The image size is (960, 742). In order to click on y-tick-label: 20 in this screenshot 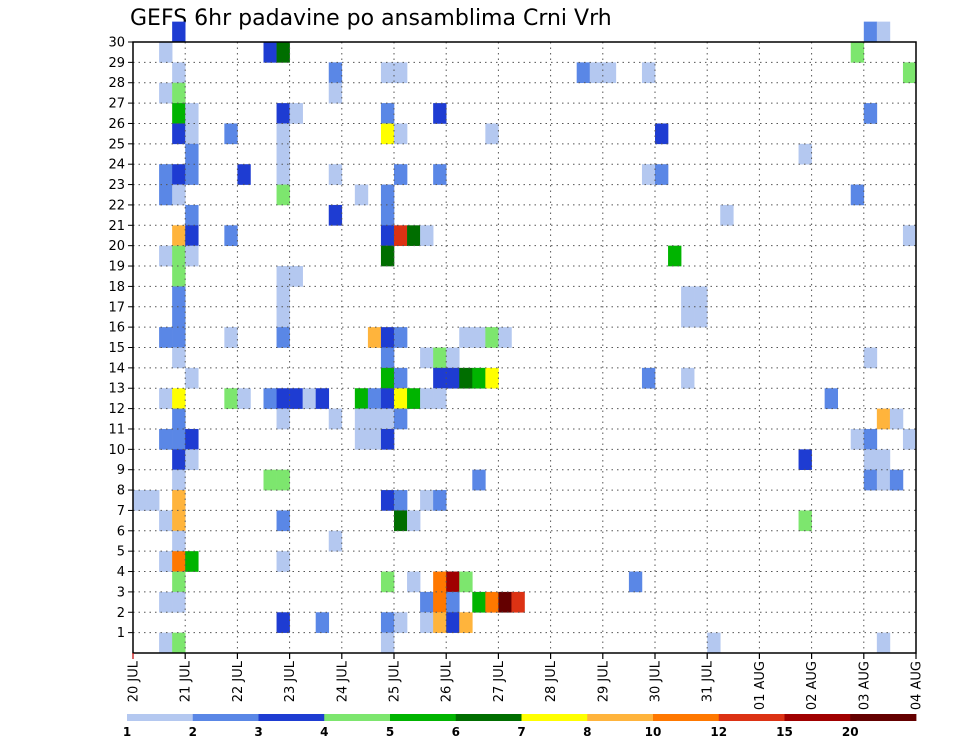, I will do `click(116, 246)`.